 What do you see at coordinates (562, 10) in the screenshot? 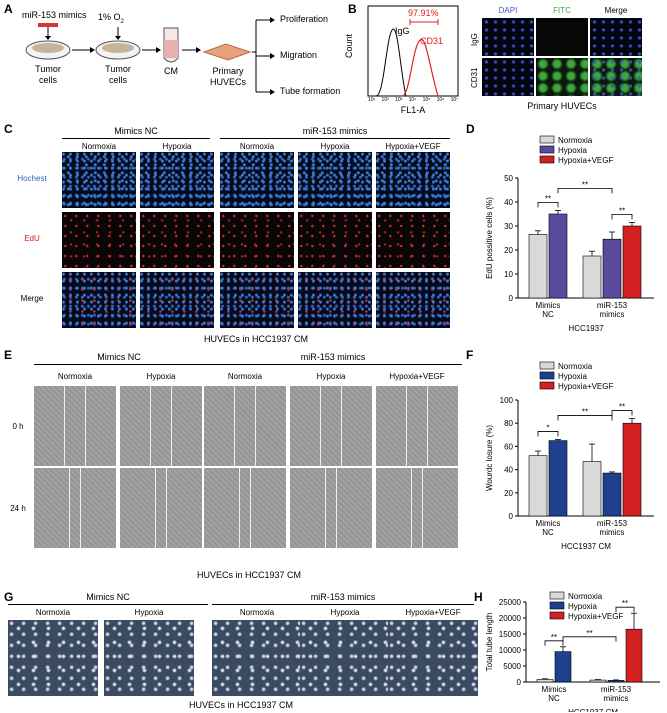
I see `fitc-header: FITC` at bounding box center [562, 10].